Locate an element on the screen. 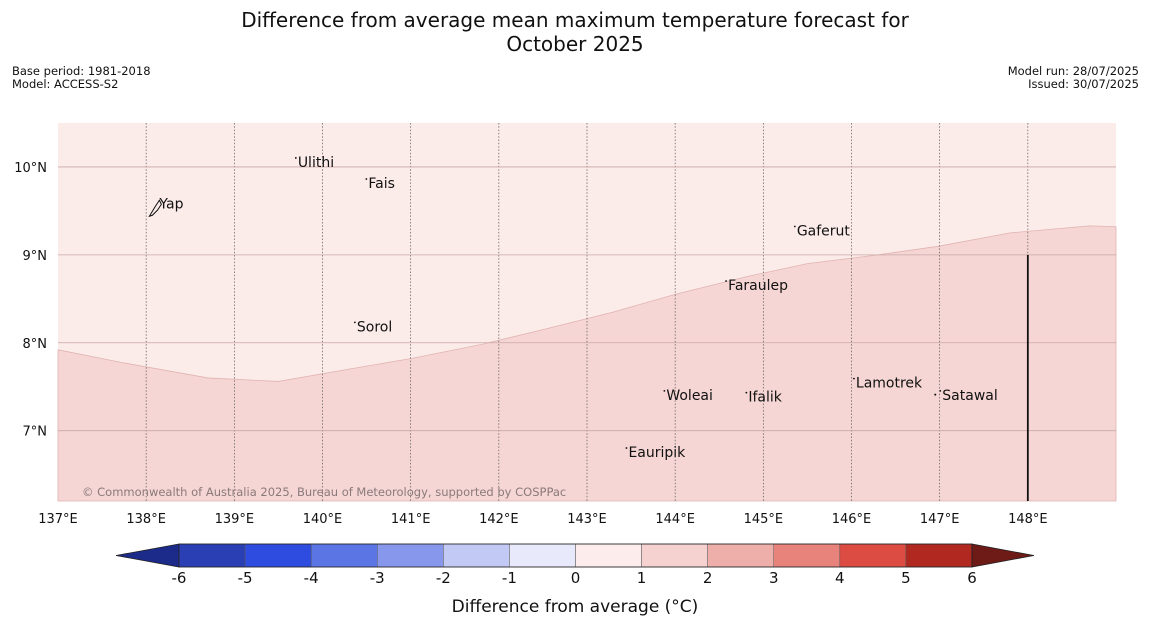  place-label: Lamotrek is located at coordinates (889, 384).